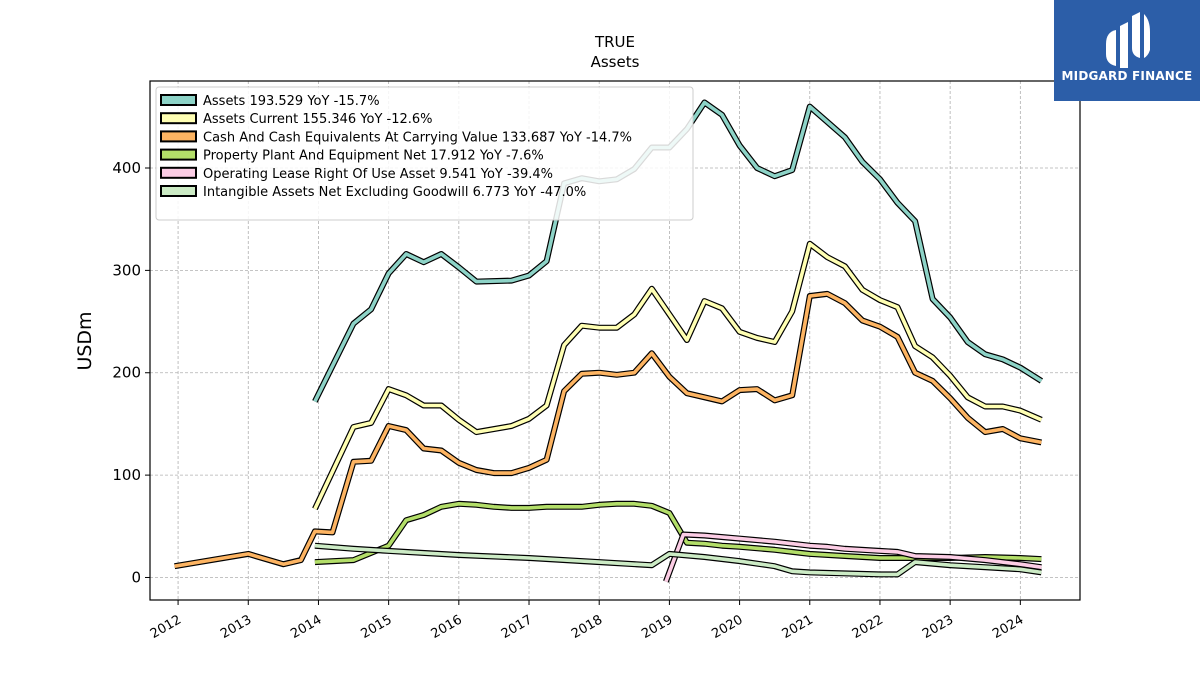  Describe the element at coordinates (306, 627) in the screenshot. I see `x-tick-label: 2014` at that location.